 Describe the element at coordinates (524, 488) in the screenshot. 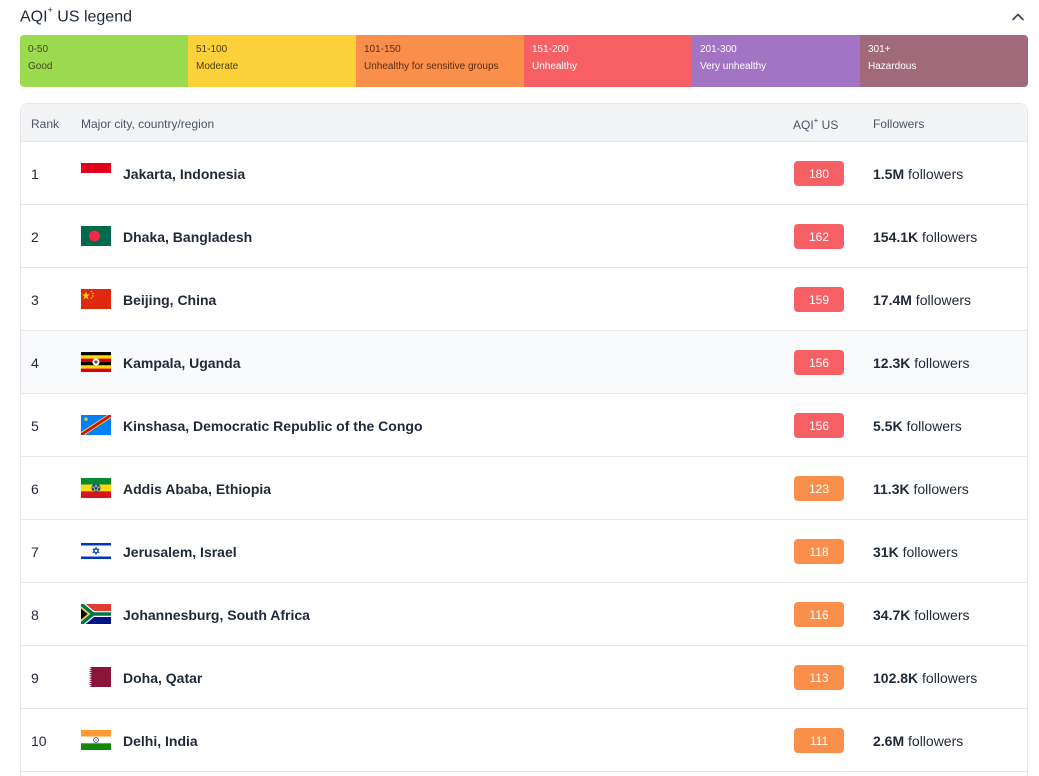

I see `table-row: 6 Addis Ababa, Ethiopia 123 11.3K followers` at that location.